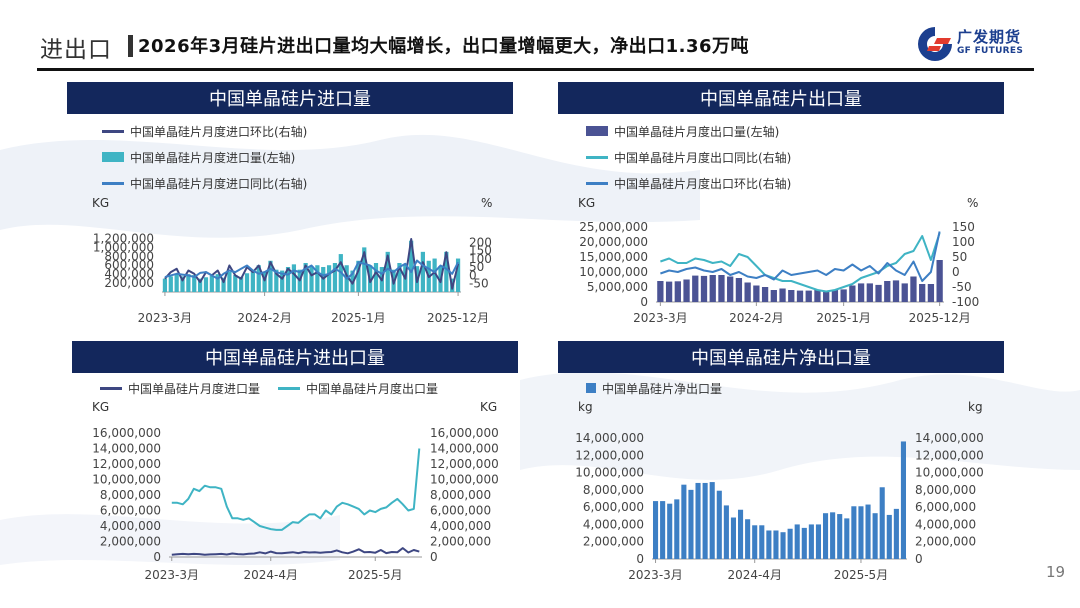  Describe the element at coordinates (264, 318) in the screenshot. I see `x-tick-label: 2024-2月` at that location.